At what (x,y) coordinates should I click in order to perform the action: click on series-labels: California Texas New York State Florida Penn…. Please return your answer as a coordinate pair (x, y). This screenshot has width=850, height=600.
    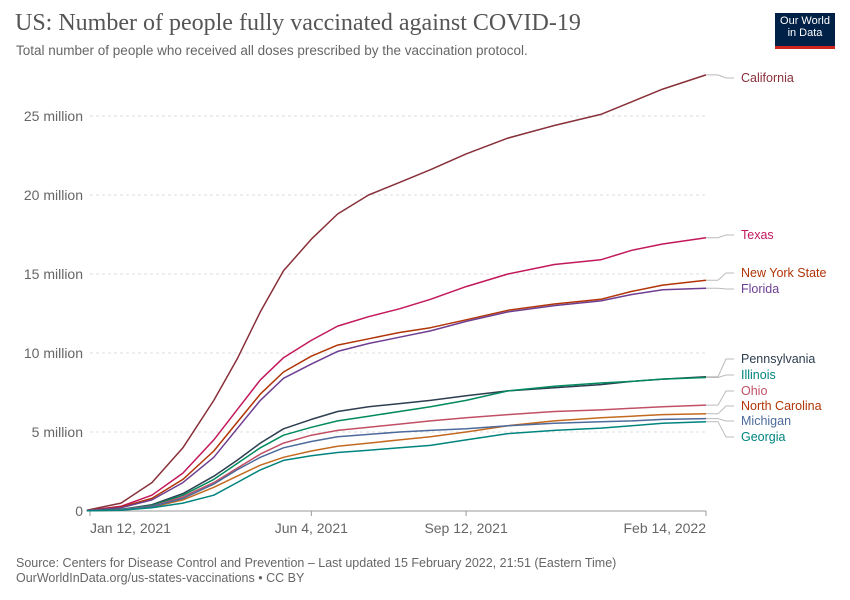
    Looking at the image, I should click on (766, 257).